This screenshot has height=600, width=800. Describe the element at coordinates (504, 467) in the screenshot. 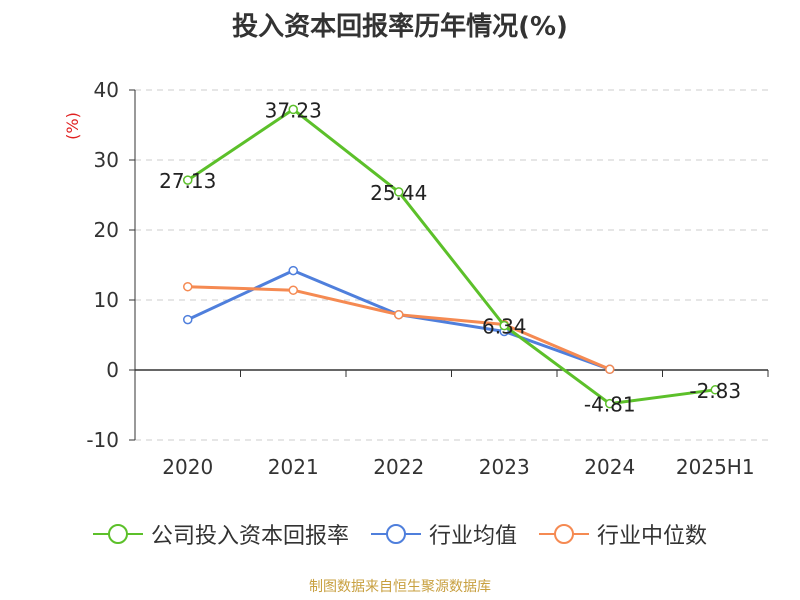

I see `x-tick-label: 2023` at that location.